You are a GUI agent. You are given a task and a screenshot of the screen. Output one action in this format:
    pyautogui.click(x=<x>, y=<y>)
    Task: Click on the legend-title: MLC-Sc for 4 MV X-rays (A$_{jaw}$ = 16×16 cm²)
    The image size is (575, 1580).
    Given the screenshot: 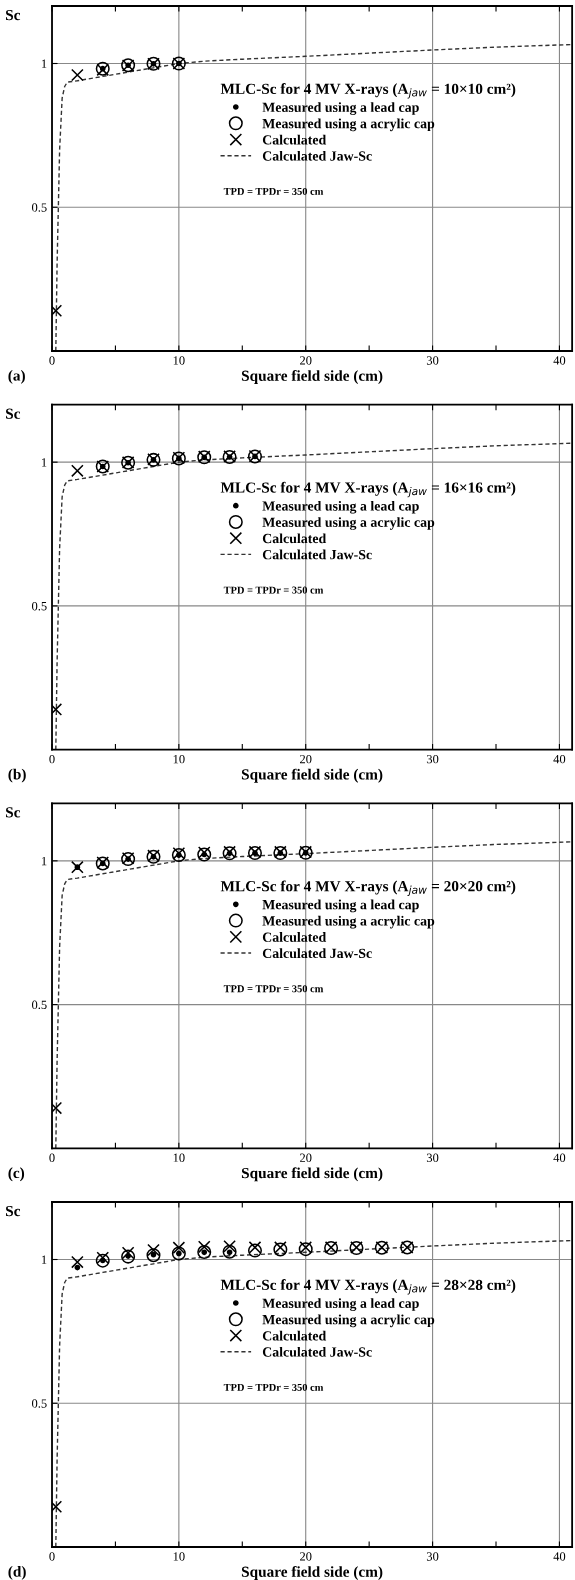 What is the action you would take?
    pyautogui.click(x=368, y=489)
    